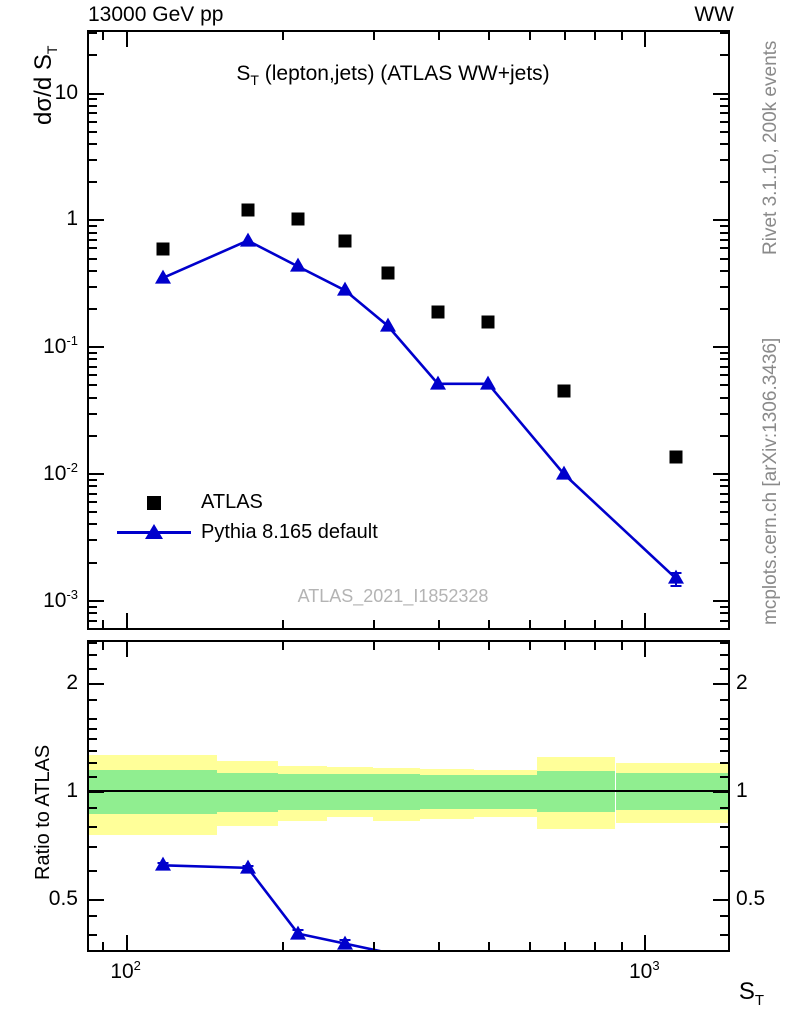 This screenshot has width=786, height=1024. What do you see at coordinates (60, 473) in the screenshot?
I see `y-tick-label: 10⁻²` at bounding box center [60, 473].